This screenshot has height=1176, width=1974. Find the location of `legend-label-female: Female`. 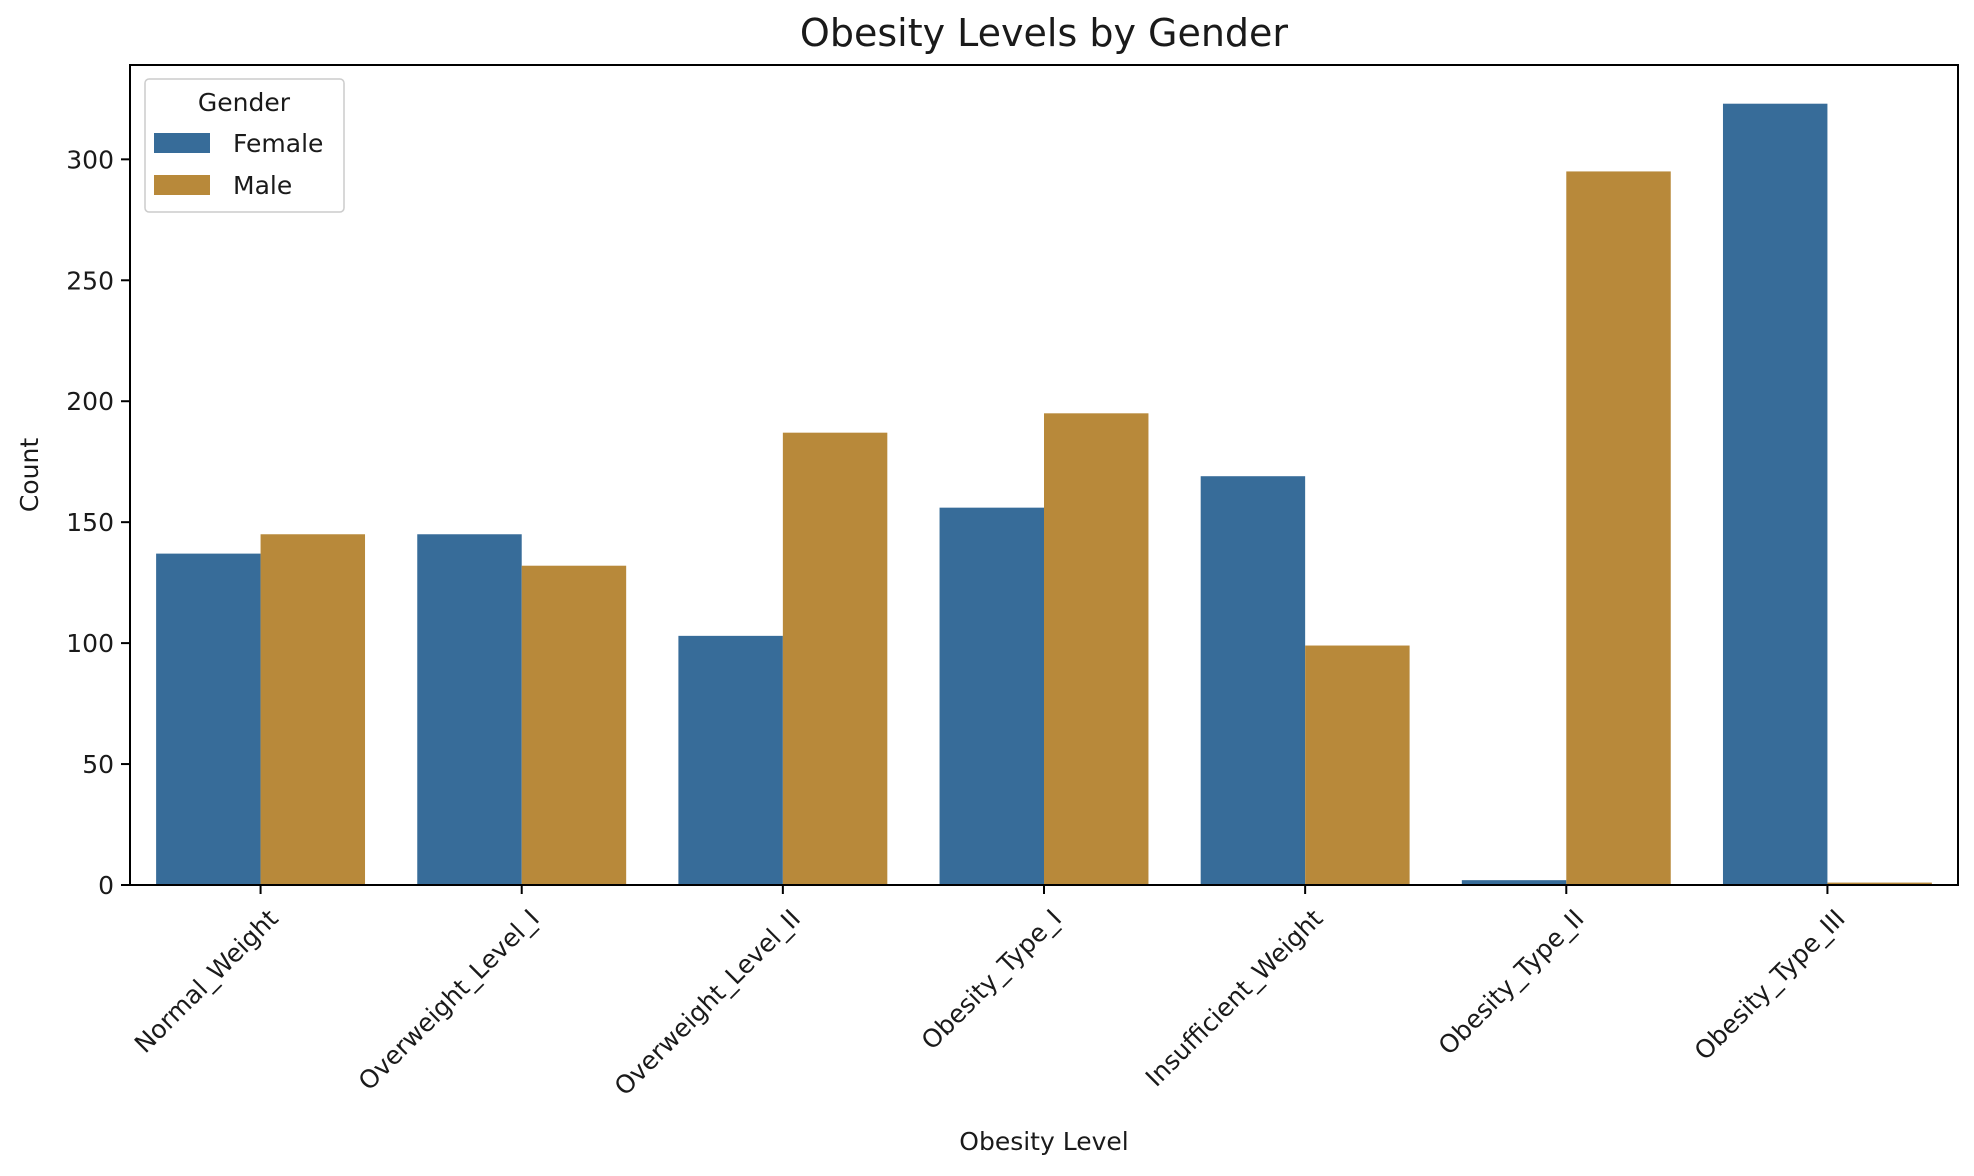

legend-label-female: Female is located at coordinates (278, 143).